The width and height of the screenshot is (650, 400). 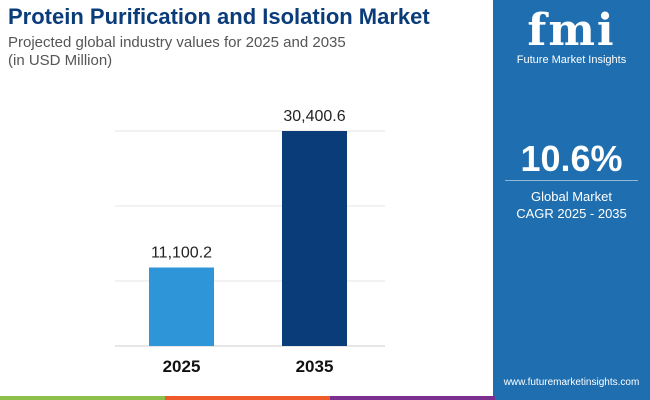 I want to click on bar-2035, so click(x=314, y=238).